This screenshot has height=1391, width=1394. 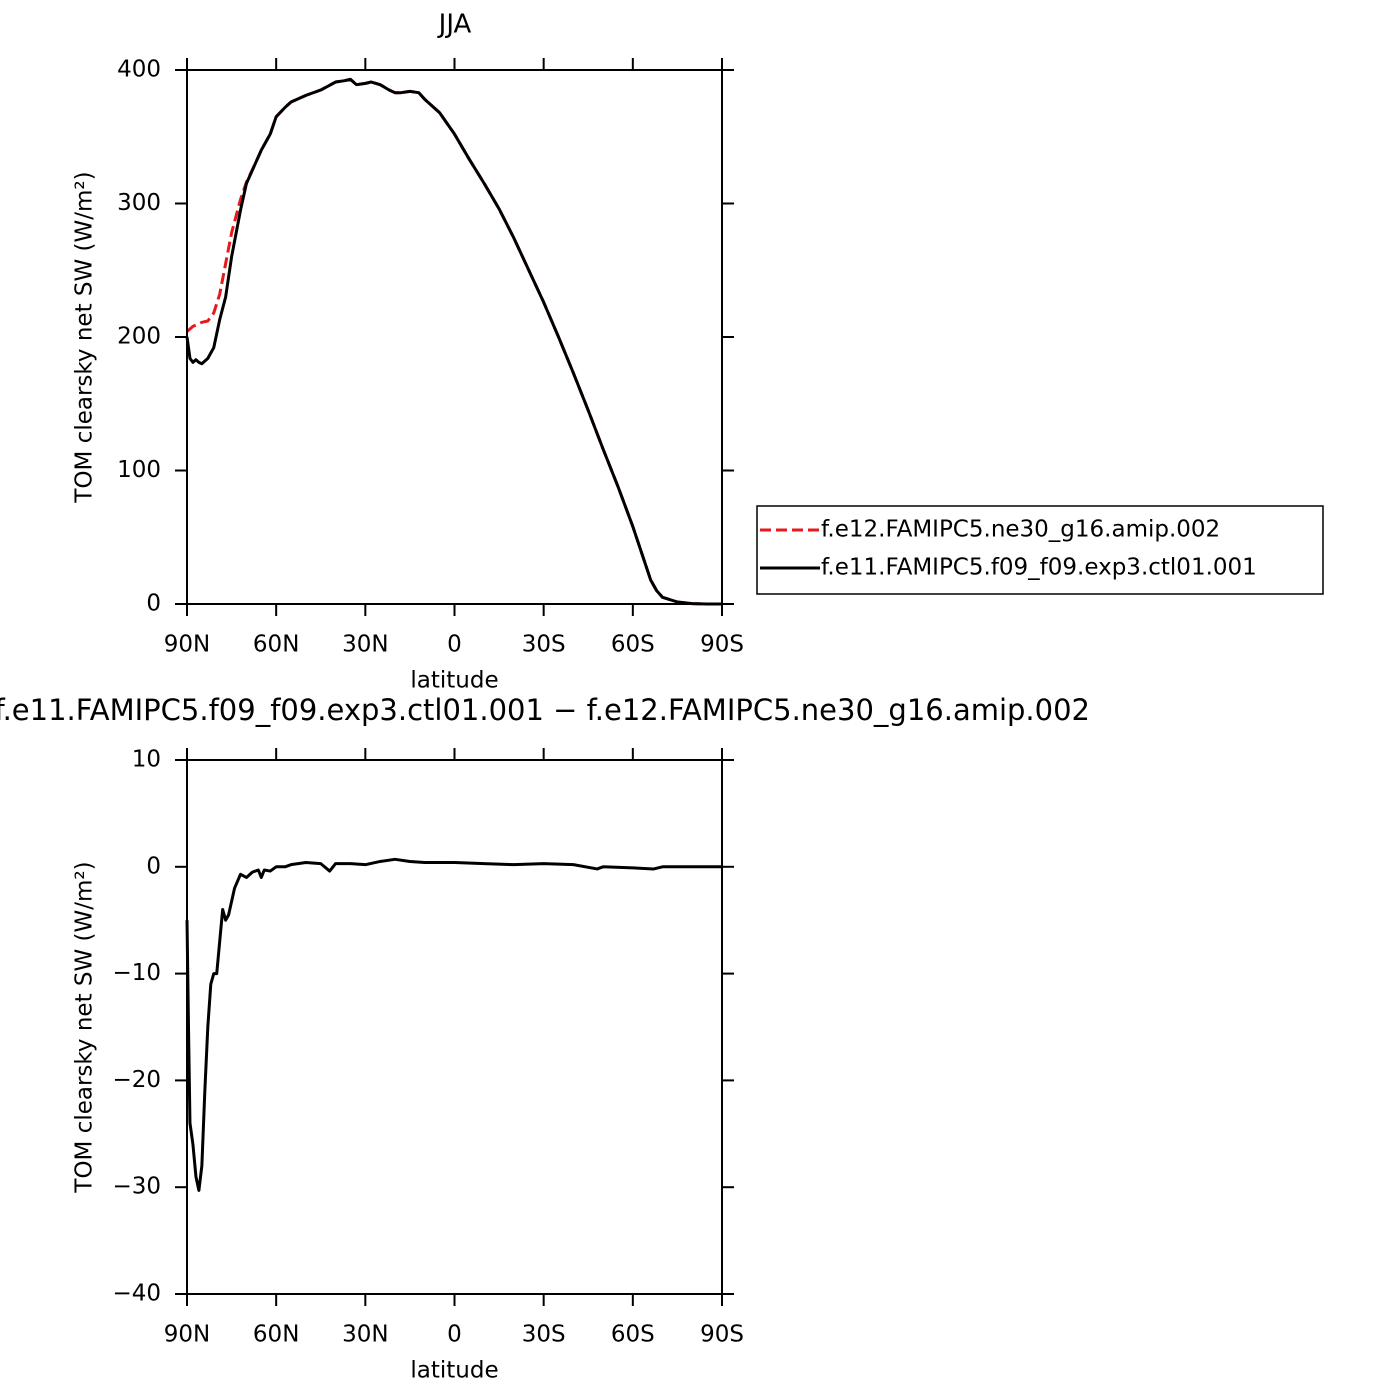 What do you see at coordinates (139, 337) in the screenshot?
I see `y-tick-label: 200` at bounding box center [139, 337].